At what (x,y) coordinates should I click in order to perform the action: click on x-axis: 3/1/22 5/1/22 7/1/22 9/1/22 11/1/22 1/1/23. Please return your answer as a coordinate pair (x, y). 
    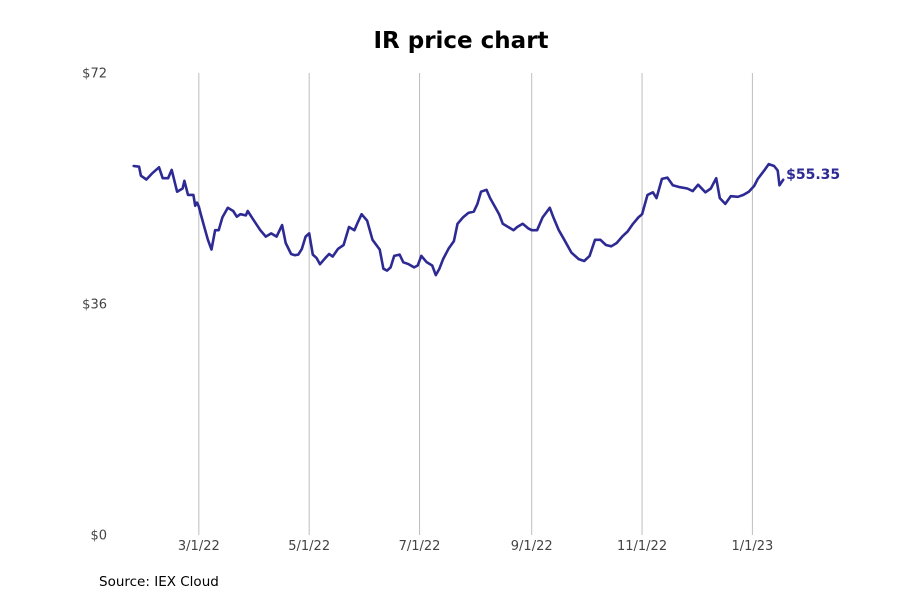
    Looking at the image, I should click on (475, 546).